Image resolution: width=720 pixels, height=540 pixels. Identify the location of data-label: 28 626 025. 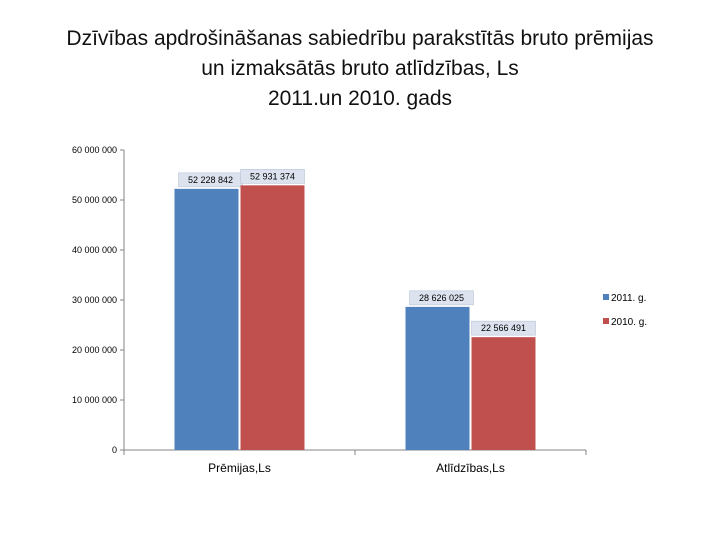
(441, 298).